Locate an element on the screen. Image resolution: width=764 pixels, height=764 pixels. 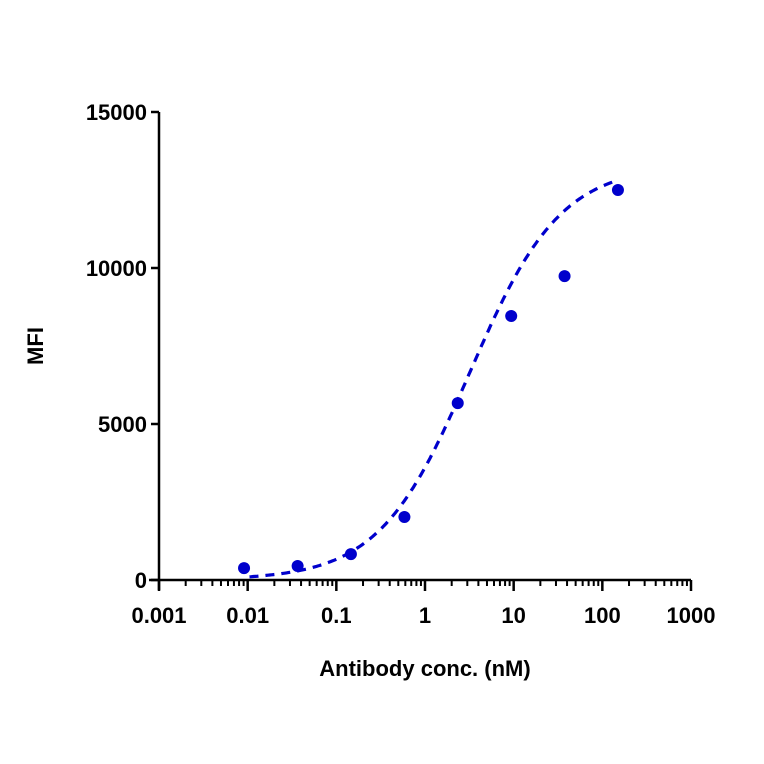
y-tick-label: 0 is located at coordinates (141, 580).